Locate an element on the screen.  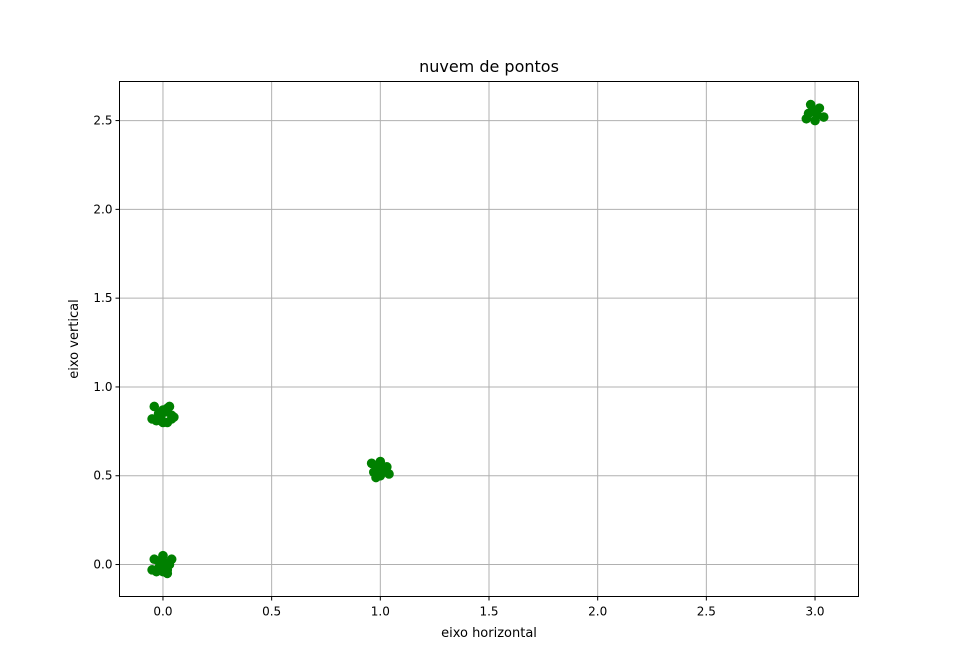
y-tick-label: 1.5 is located at coordinates (102, 298).